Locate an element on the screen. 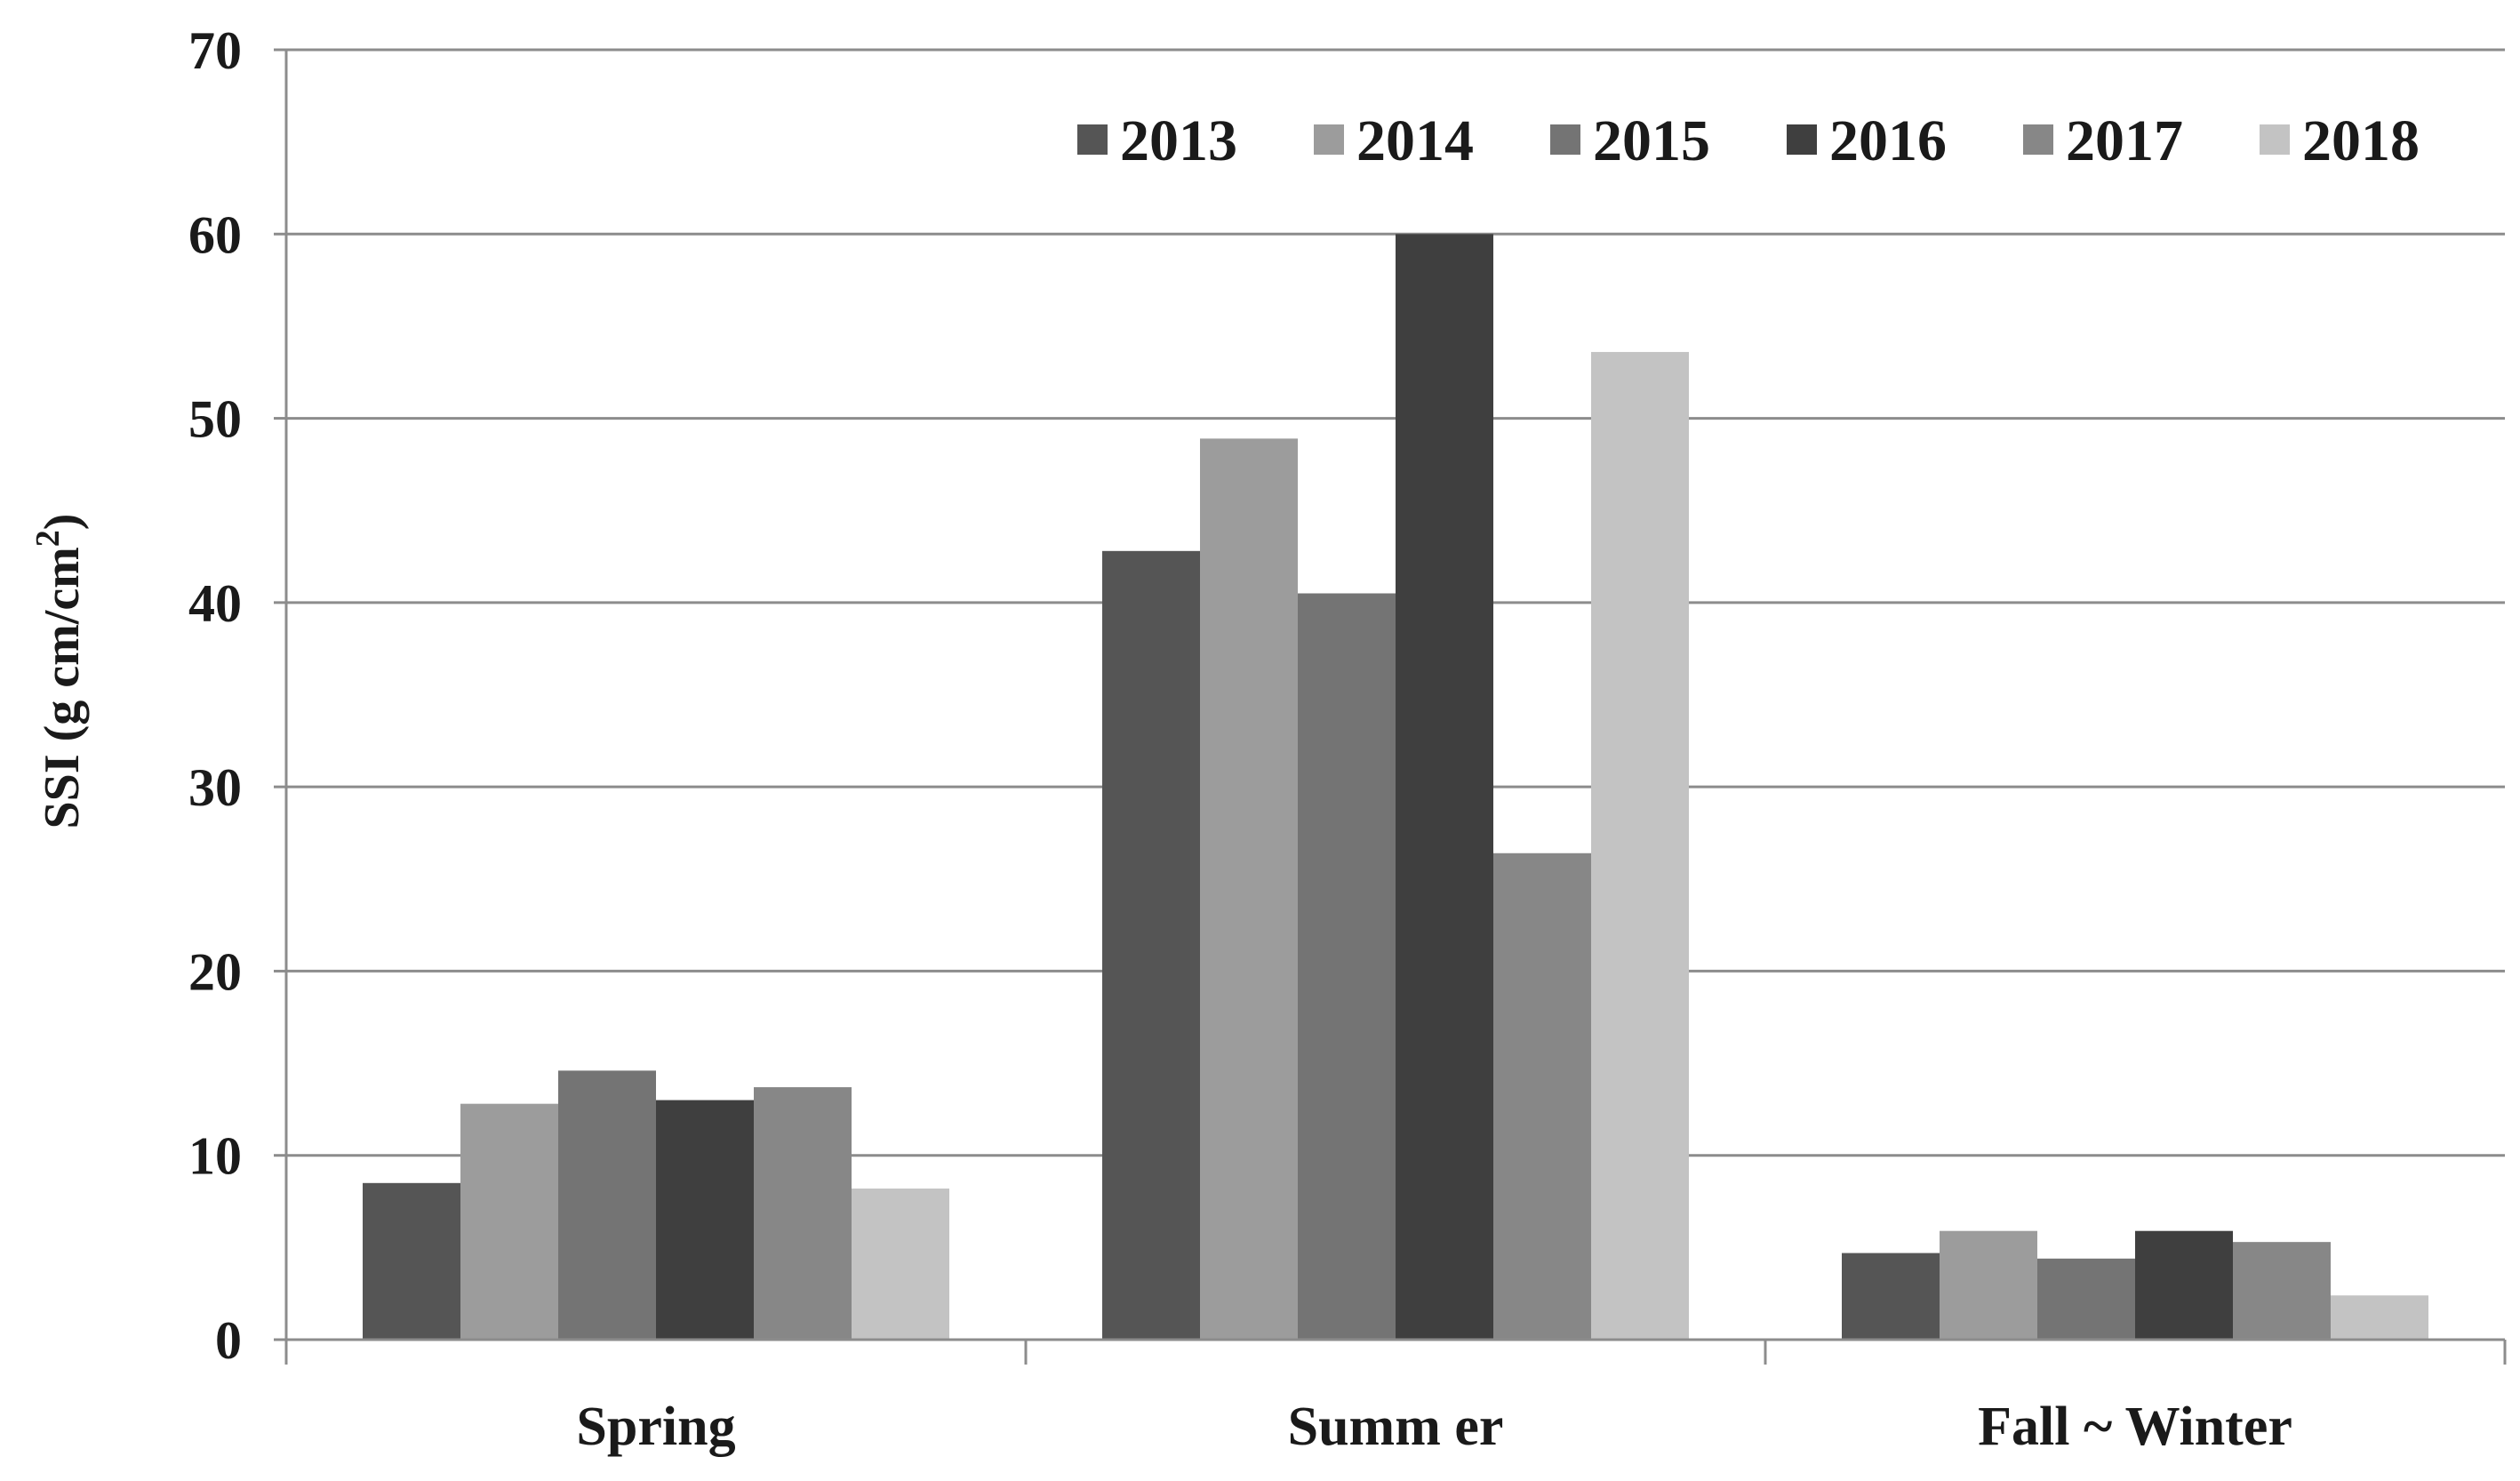 This screenshot has width=2520, height=1481. bar-summ-er-2013 is located at coordinates (1151, 945).